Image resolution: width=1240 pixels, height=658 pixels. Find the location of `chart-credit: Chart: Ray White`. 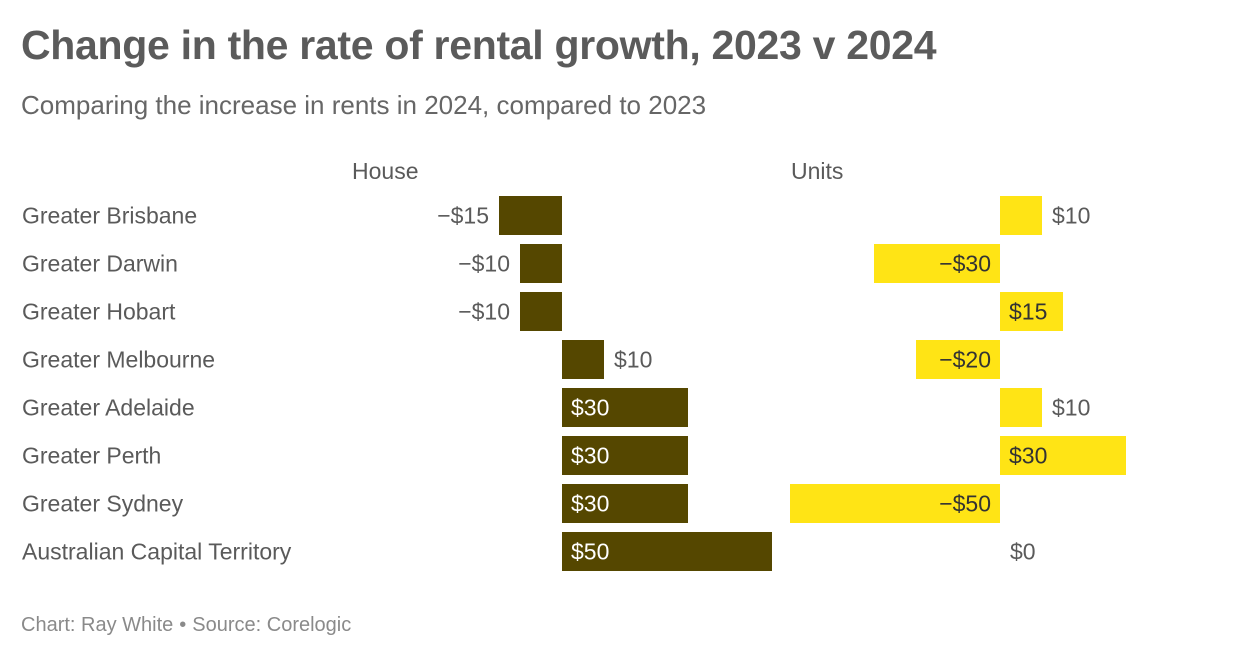

chart-credit: Chart: Ray White is located at coordinates (97, 625).